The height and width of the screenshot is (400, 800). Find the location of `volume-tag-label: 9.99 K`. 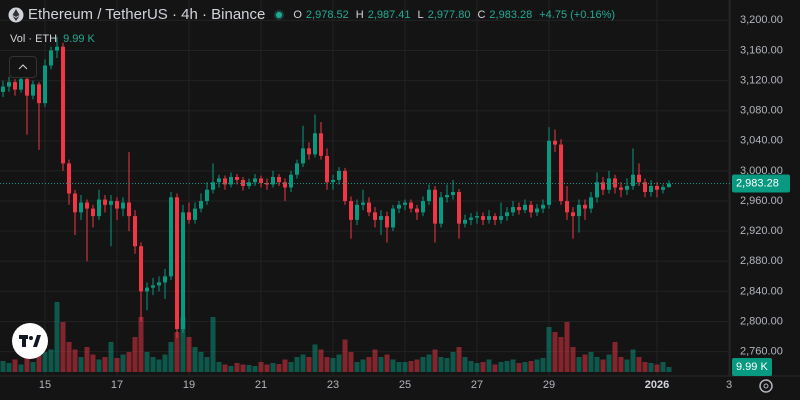

volume-tag-label: 9.99 K is located at coordinates (752, 367).